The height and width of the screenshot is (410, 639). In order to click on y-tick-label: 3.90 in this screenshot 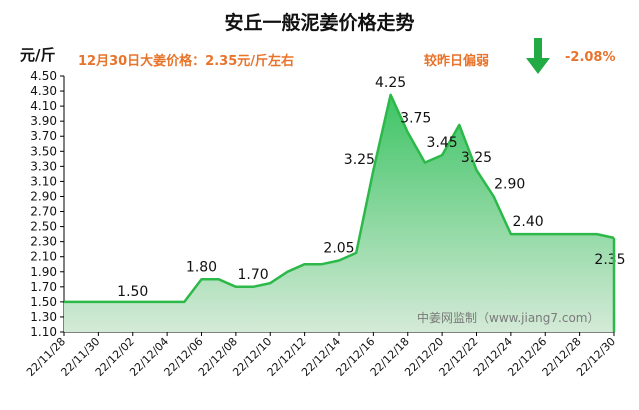, I will do `click(43, 121)`.